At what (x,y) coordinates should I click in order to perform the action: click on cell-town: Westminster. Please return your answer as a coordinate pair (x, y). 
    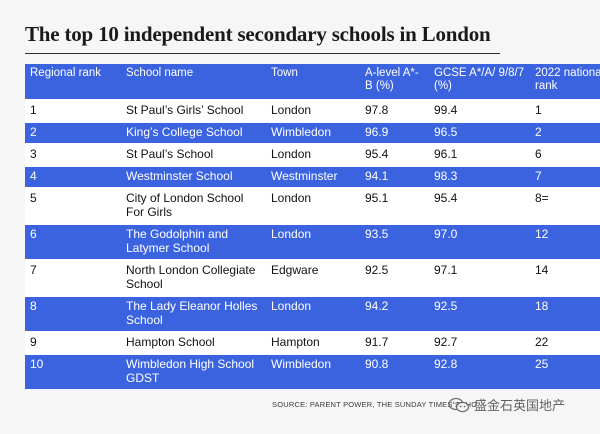
    Looking at the image, I should click on (314, 176).